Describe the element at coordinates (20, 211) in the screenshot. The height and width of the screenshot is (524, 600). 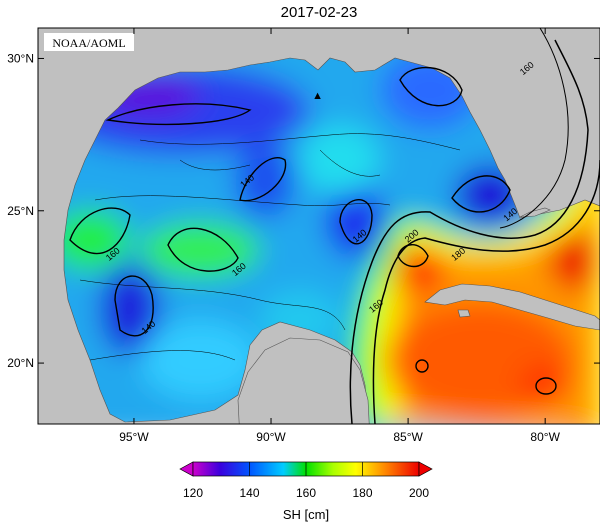
I see `lat-tick-label: 25°N` at that location.